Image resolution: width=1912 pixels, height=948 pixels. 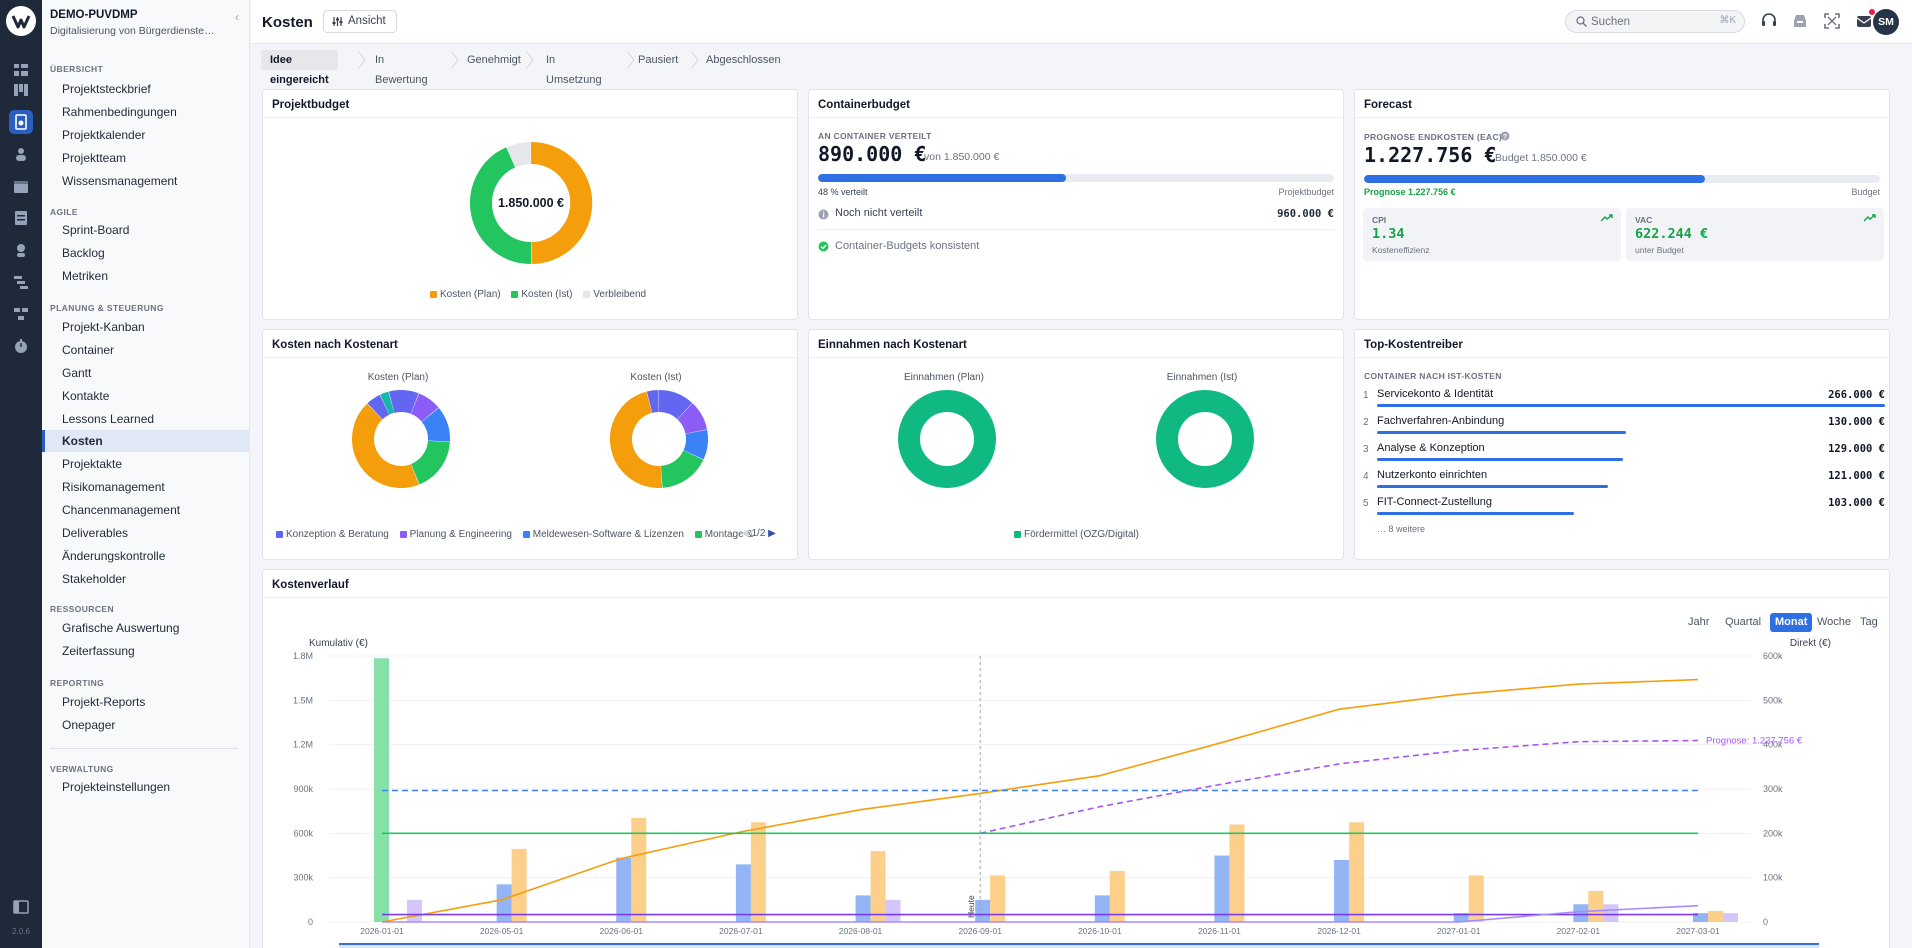 I want to click on container-value: 890.000 €, so click(x=872, y=154).